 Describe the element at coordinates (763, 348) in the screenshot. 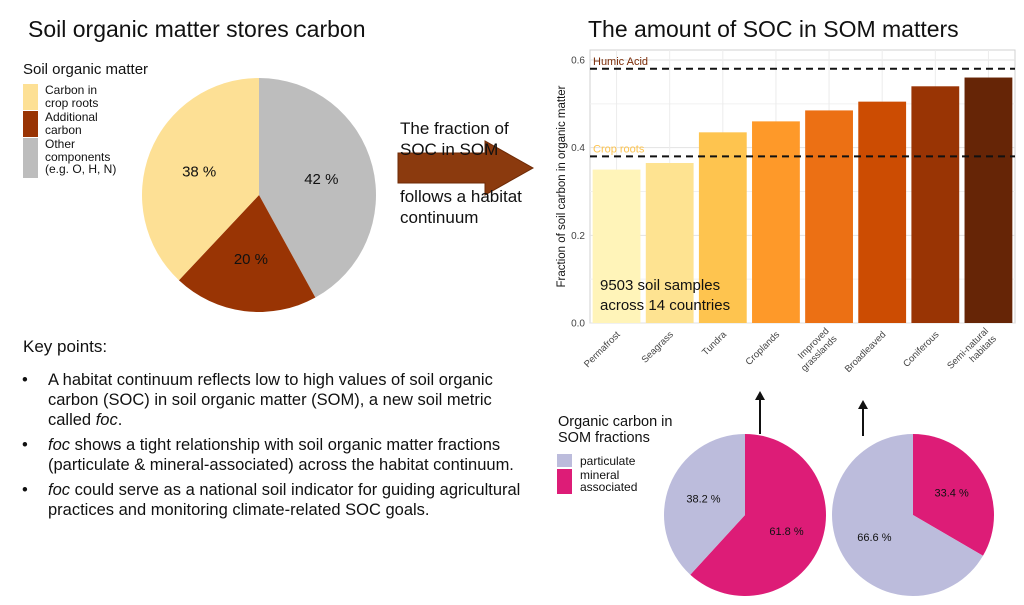

I see `x-tick-label: Croplands` at that location.